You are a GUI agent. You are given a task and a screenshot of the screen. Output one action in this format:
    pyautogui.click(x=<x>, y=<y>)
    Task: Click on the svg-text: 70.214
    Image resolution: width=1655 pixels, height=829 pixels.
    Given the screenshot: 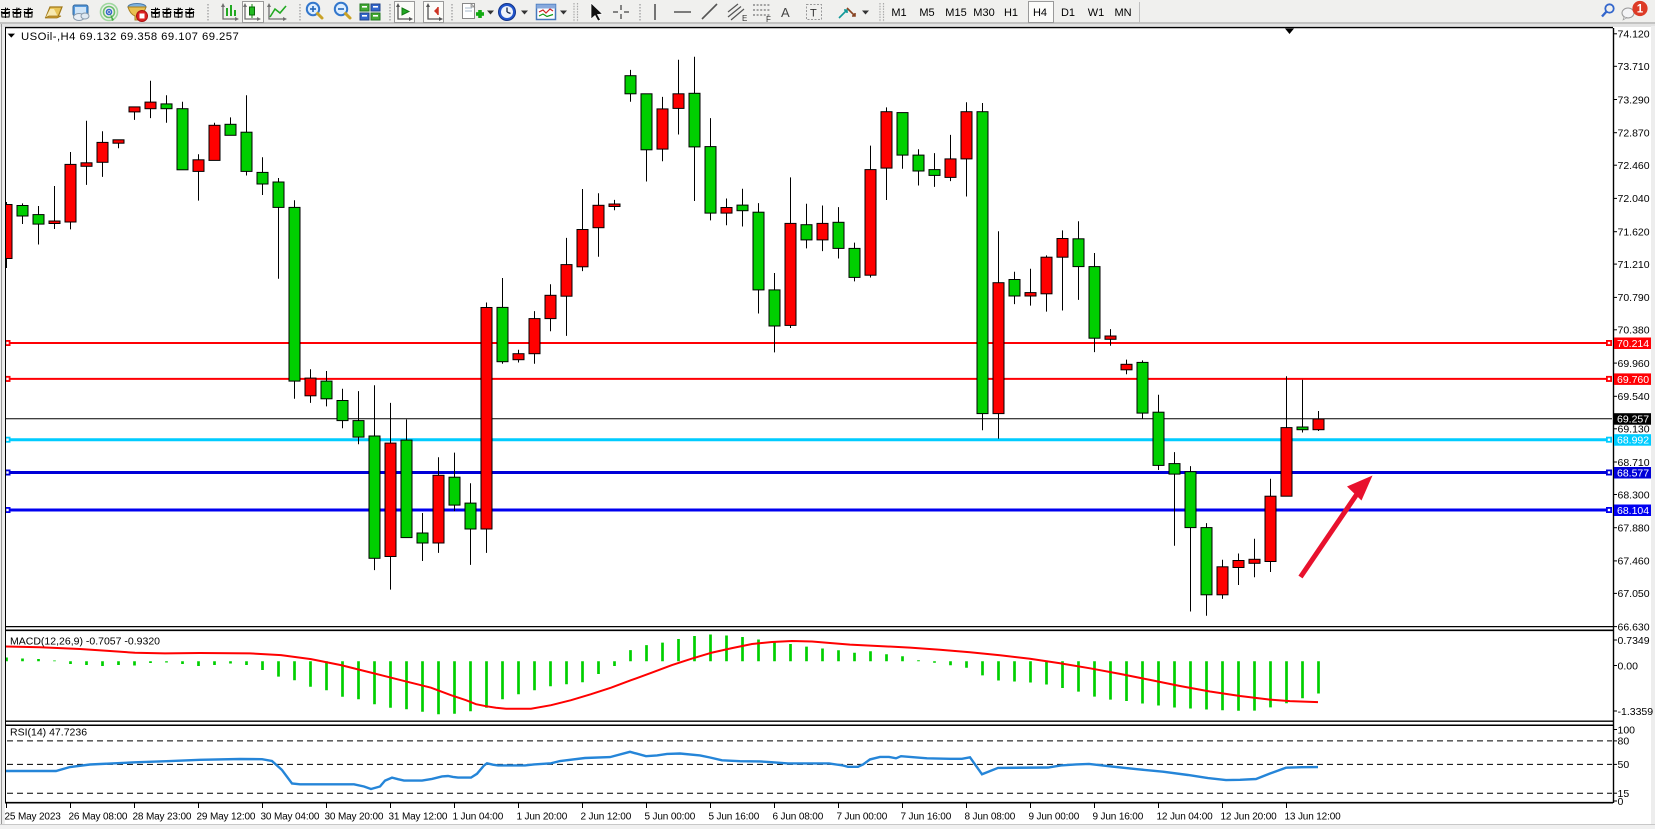 What is the action you would take?
    pyautogui.click(x=1633, y=344)
    